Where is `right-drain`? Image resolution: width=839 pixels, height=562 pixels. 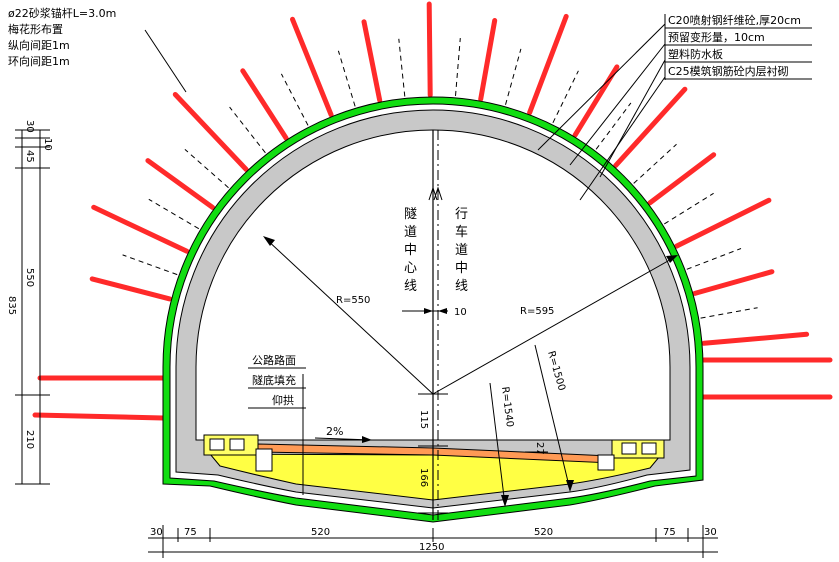 right-drain is located at coordinates (631, 455).